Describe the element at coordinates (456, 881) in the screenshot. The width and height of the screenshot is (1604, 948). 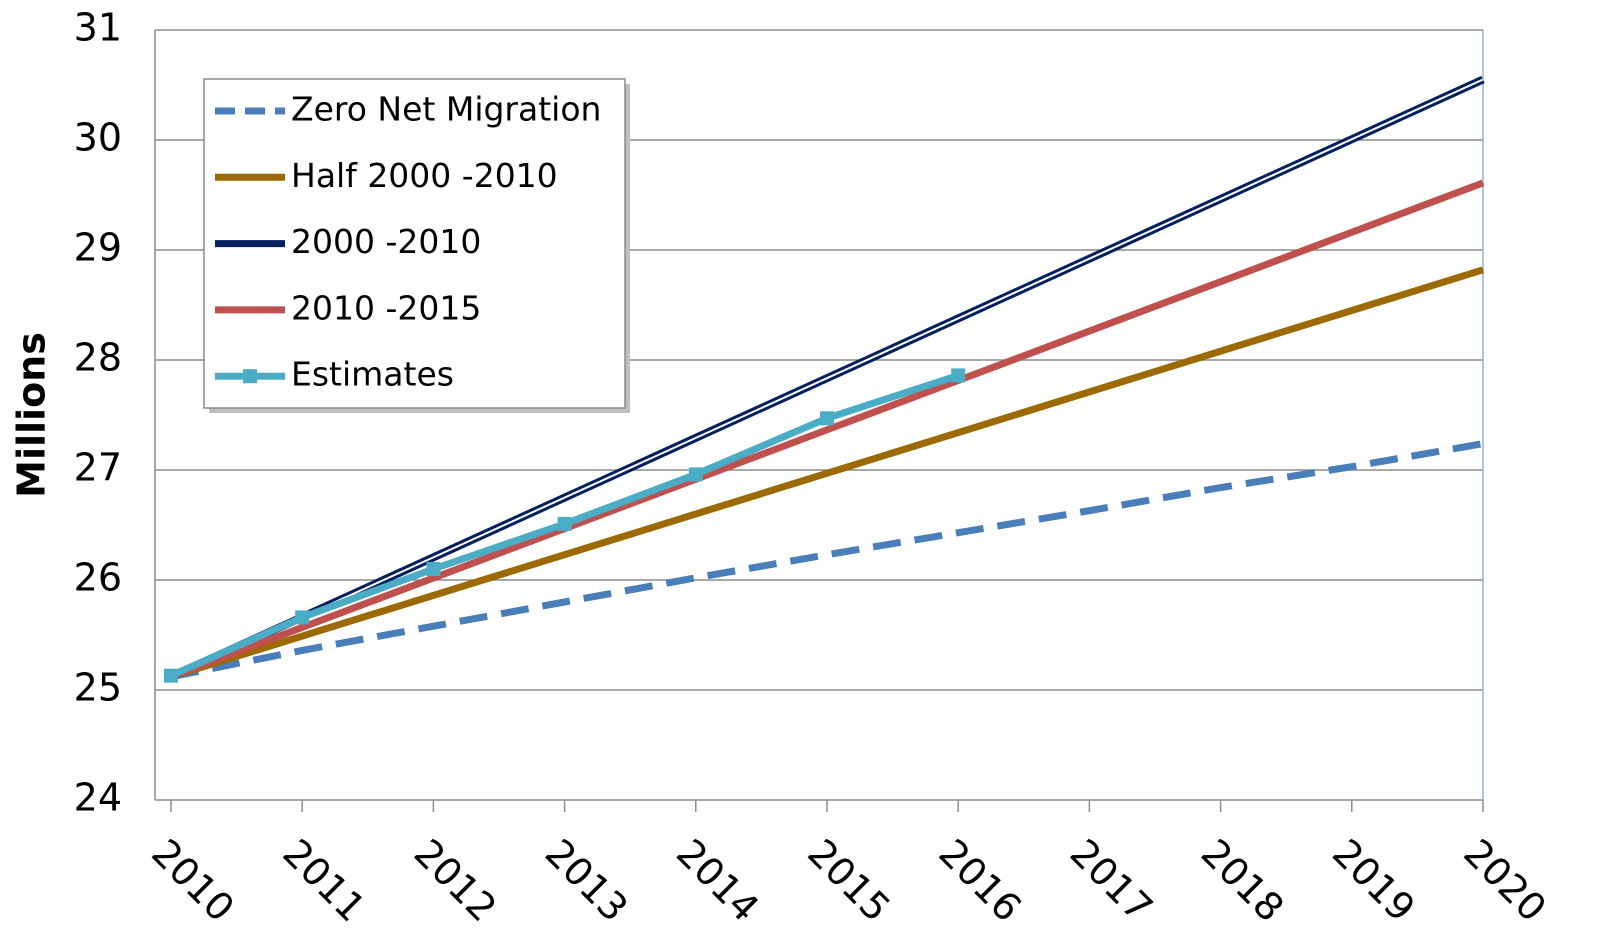
I see `x-tick-label: 2012` at that location.